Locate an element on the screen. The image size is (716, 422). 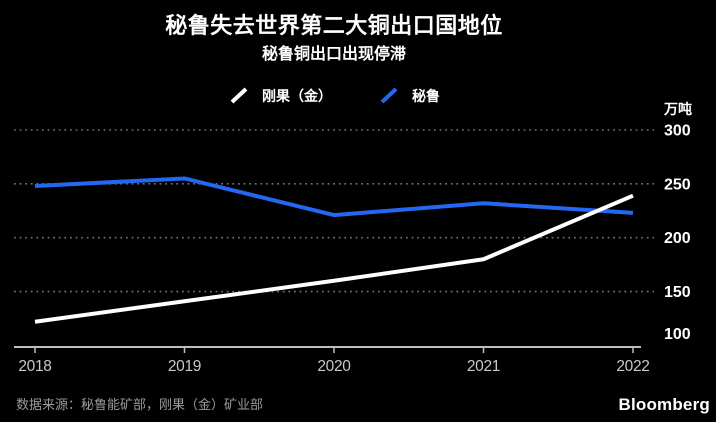
congo-line-key-icon is located at coordinates (239, 95).